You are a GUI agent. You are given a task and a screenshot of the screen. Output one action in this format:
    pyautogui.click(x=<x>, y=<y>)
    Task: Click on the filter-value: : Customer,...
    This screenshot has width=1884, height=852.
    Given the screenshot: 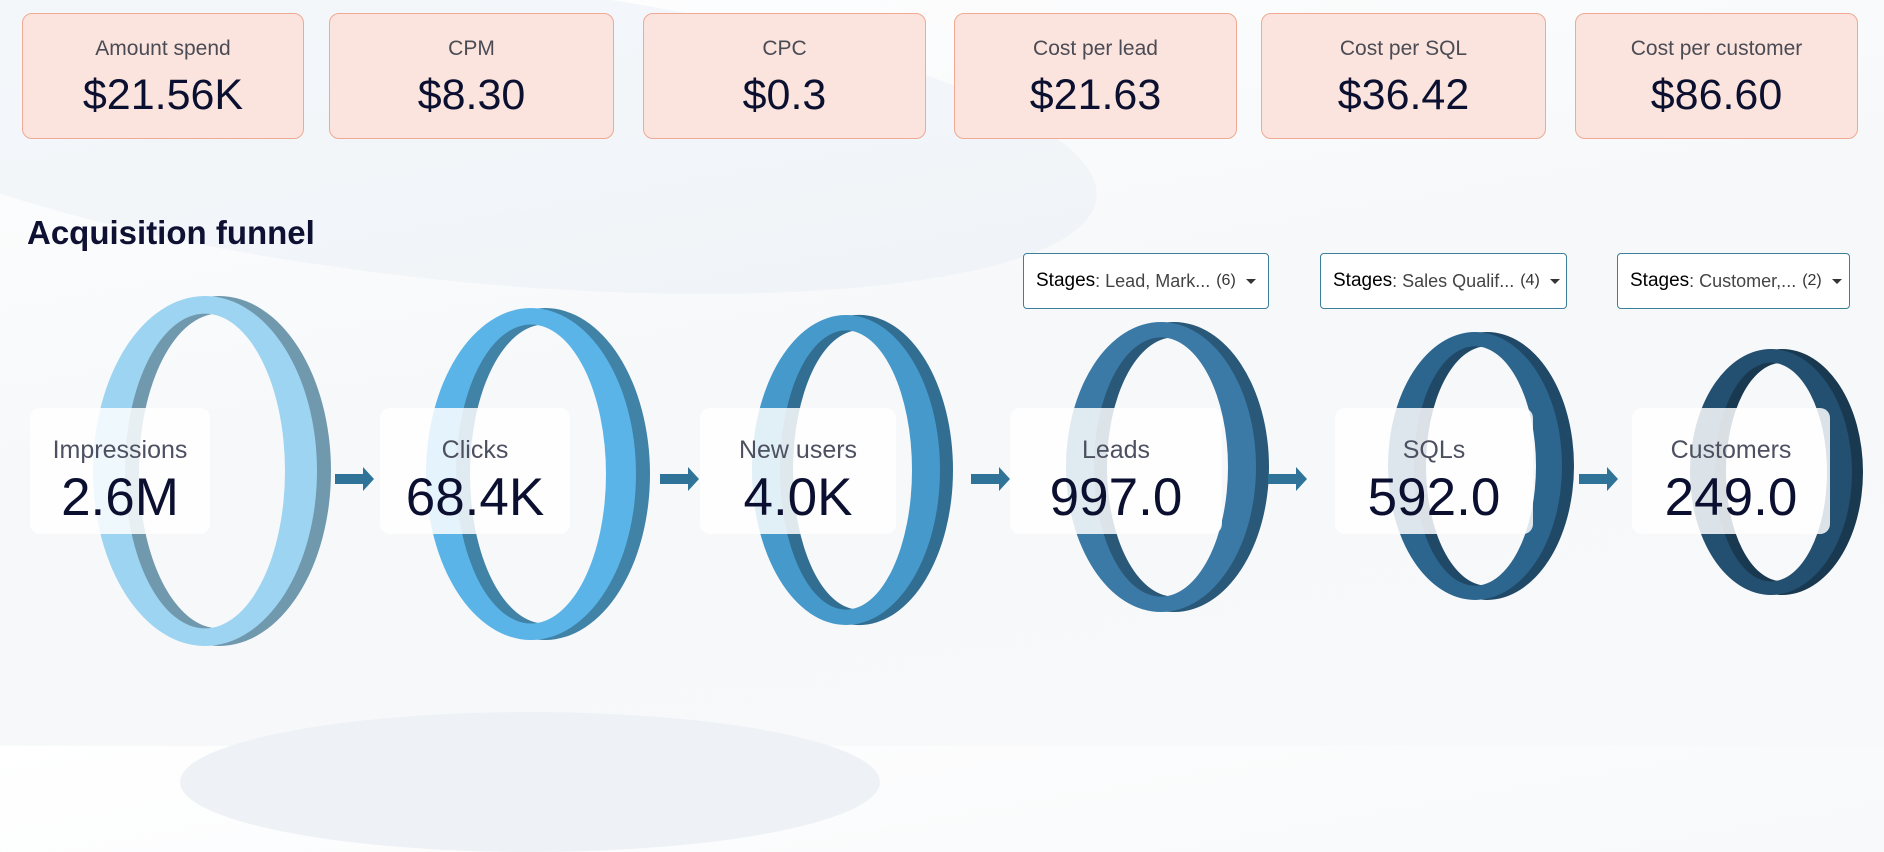 What is the action you would take?
    pyautogui.click(x=1743, y=280)
    